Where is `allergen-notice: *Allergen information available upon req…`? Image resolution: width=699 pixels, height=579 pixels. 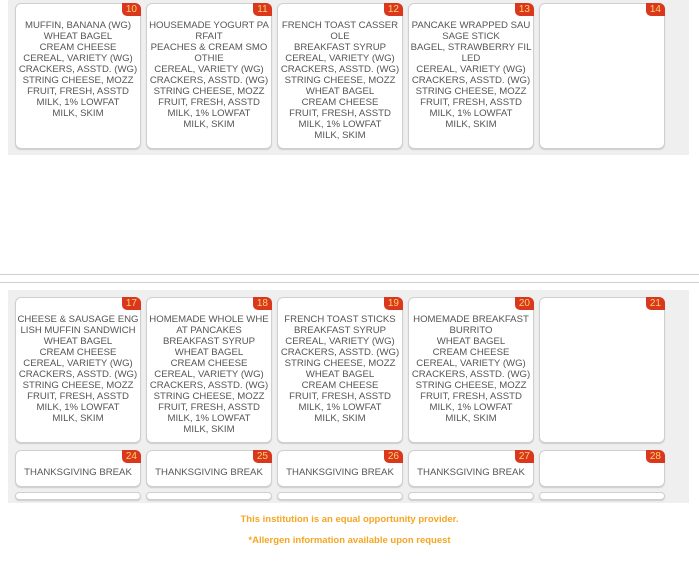 allergen-notice: *Allergen information available upon req… is located at coordinates (349, 540).